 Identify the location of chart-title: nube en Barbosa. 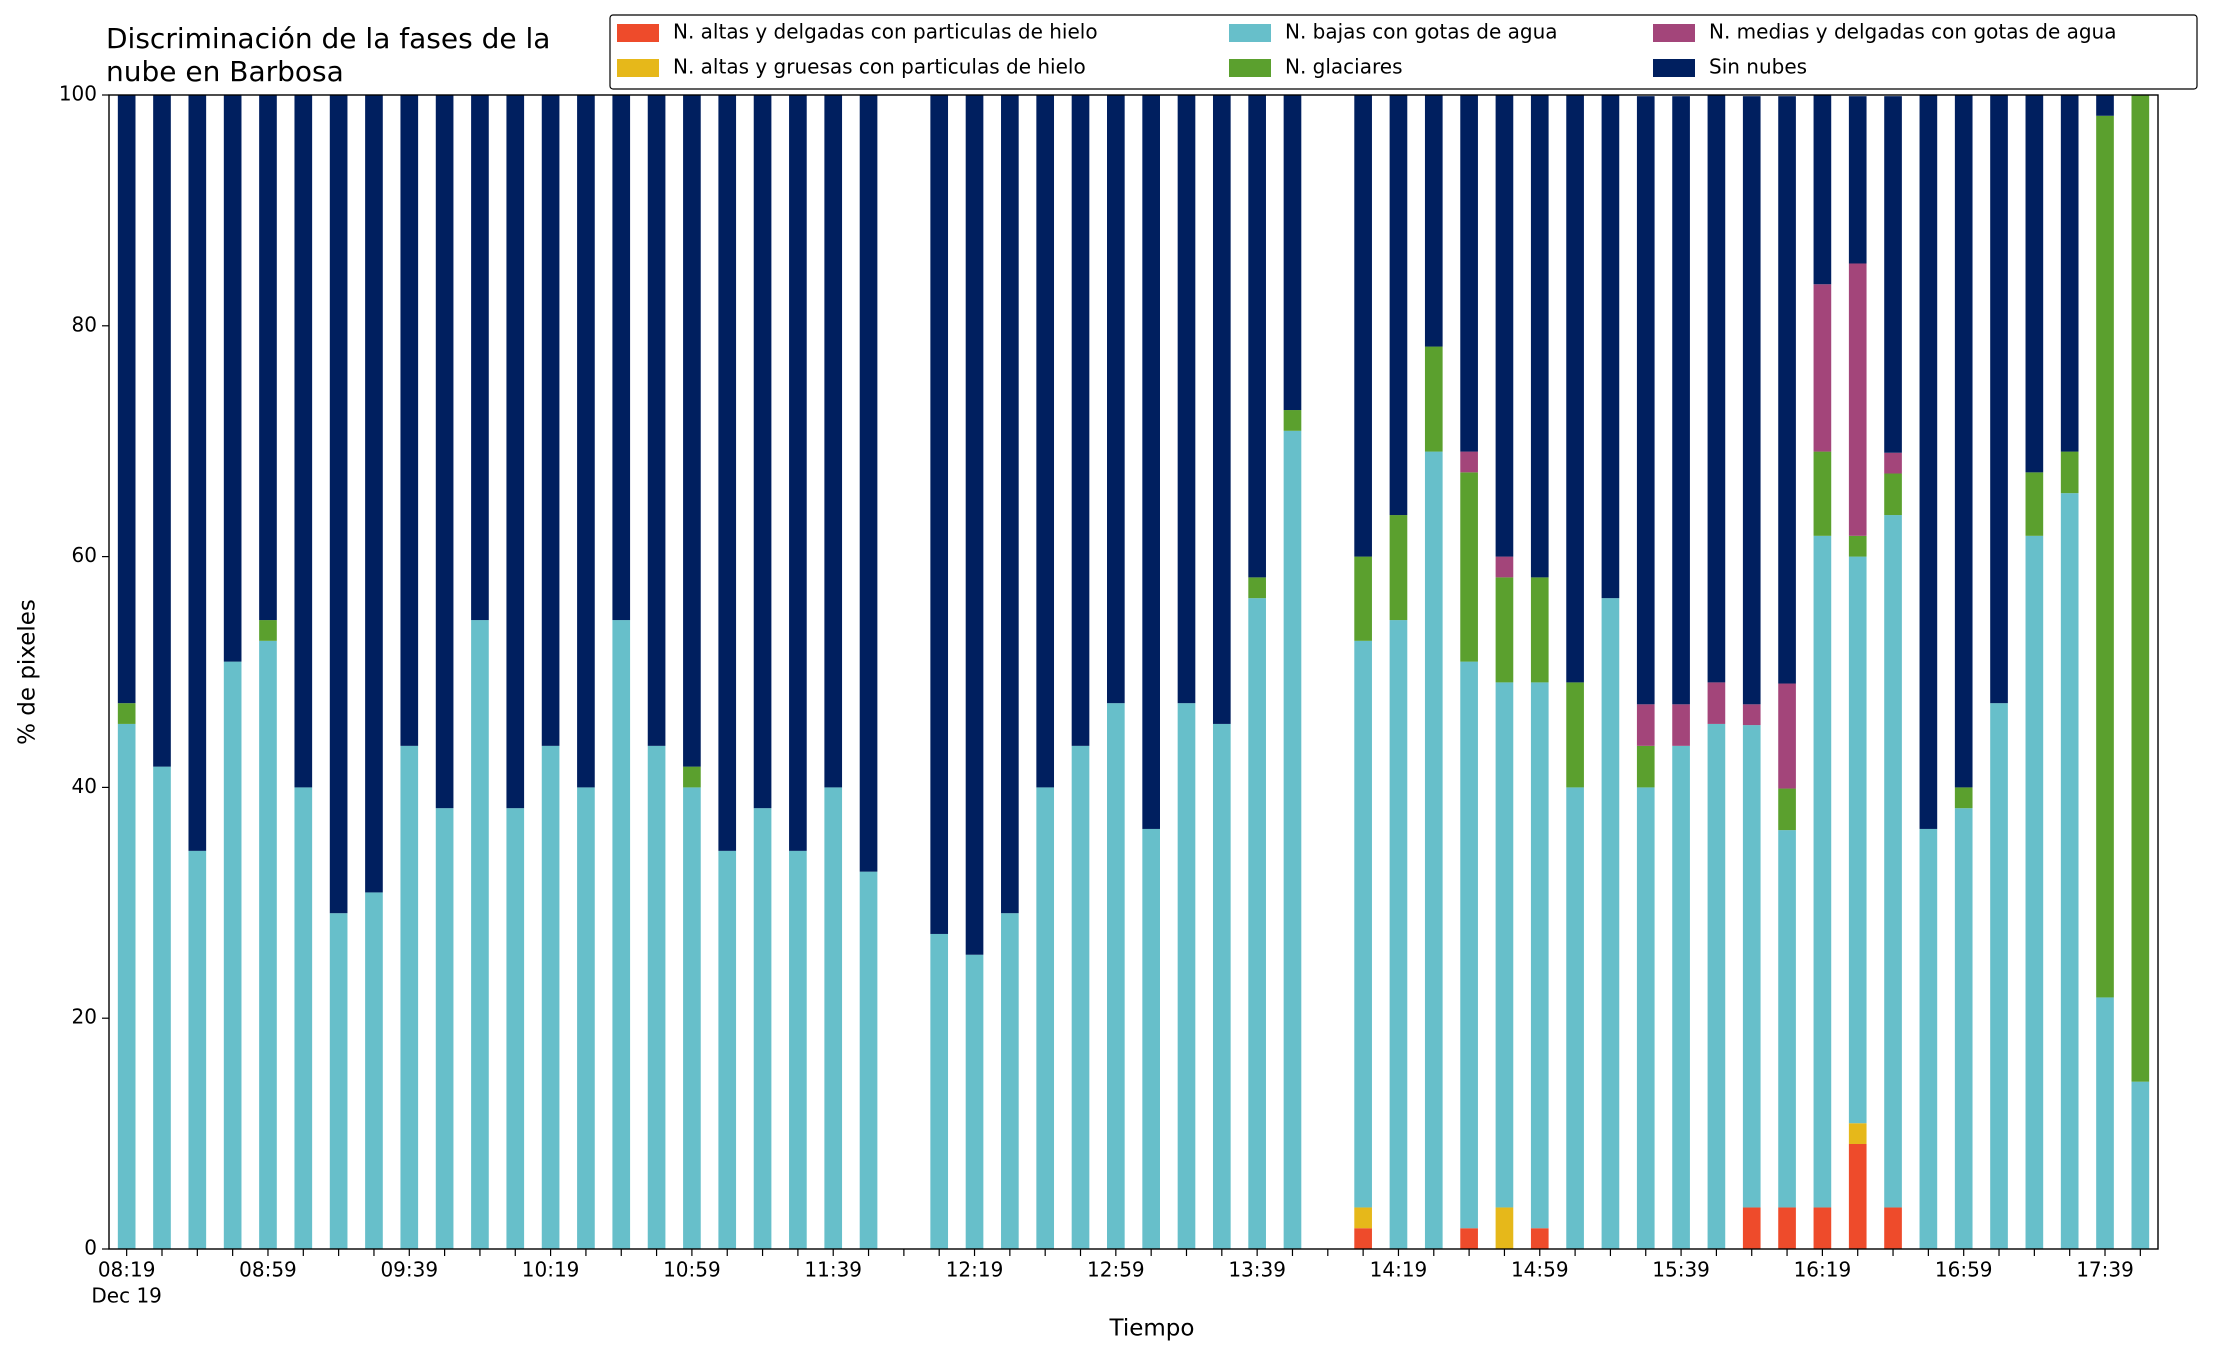
(225, 71).